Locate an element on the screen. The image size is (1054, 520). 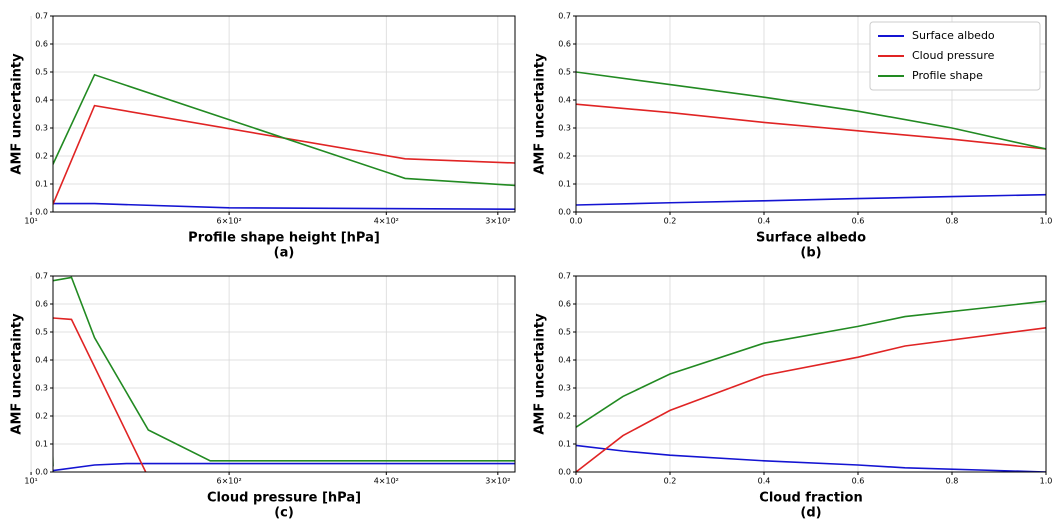
legend-label: Profile shape is located at coordinates (947, 75).